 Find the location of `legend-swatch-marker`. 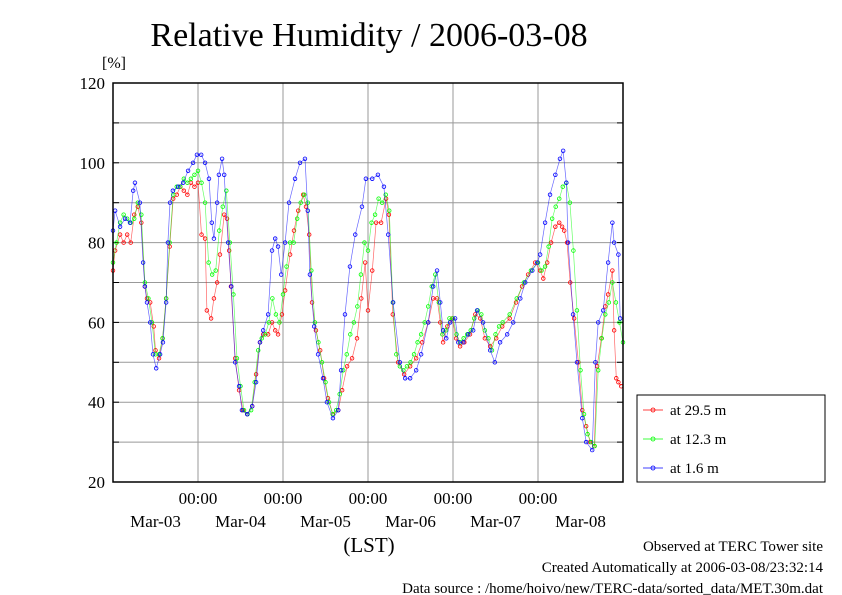

legend-swatch-marker is located at coordinates (653, 468).